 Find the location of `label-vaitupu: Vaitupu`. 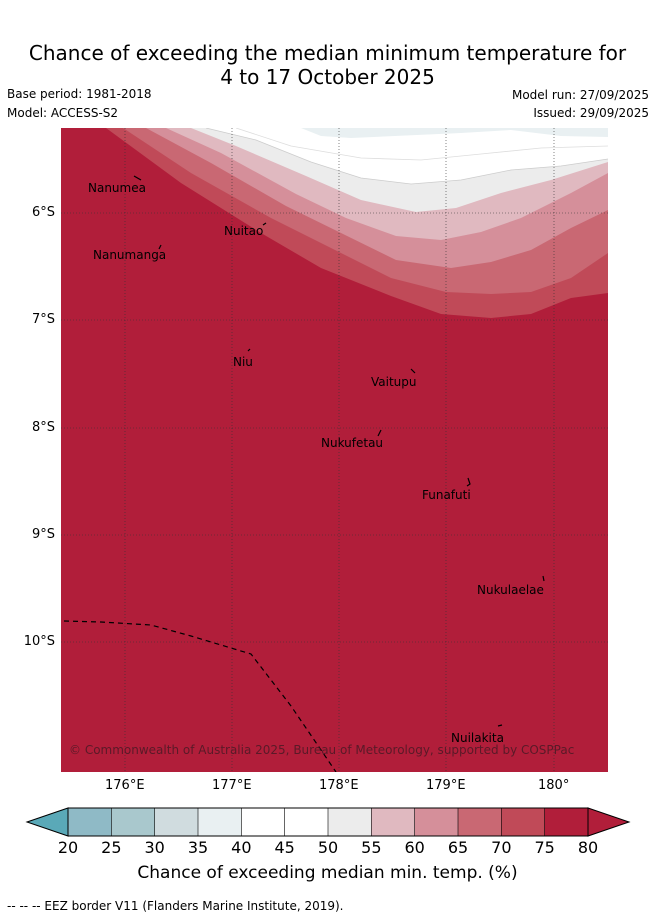

label-vaitupu: Vaitupu is located at coordinates (394, 382).